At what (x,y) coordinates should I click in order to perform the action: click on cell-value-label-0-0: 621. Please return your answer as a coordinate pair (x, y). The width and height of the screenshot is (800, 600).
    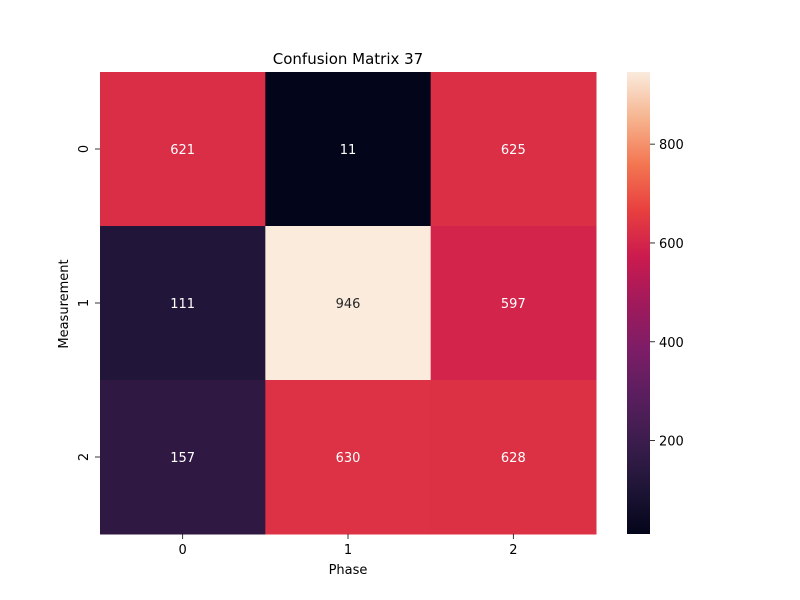
    Looking at the image, I should click on (182, 150).